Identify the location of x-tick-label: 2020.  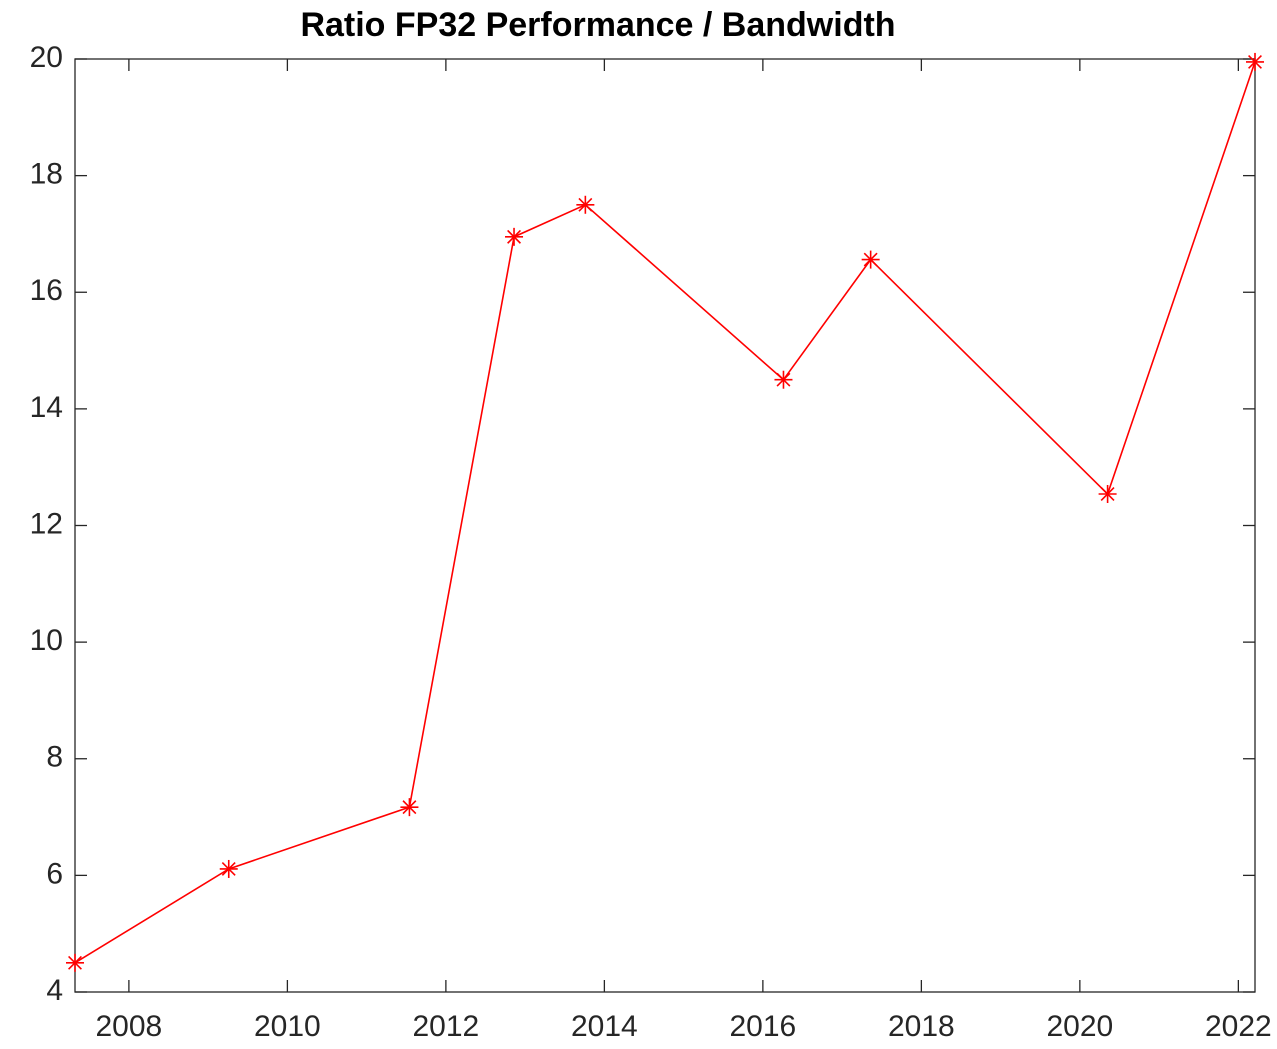
(1079, 1026).